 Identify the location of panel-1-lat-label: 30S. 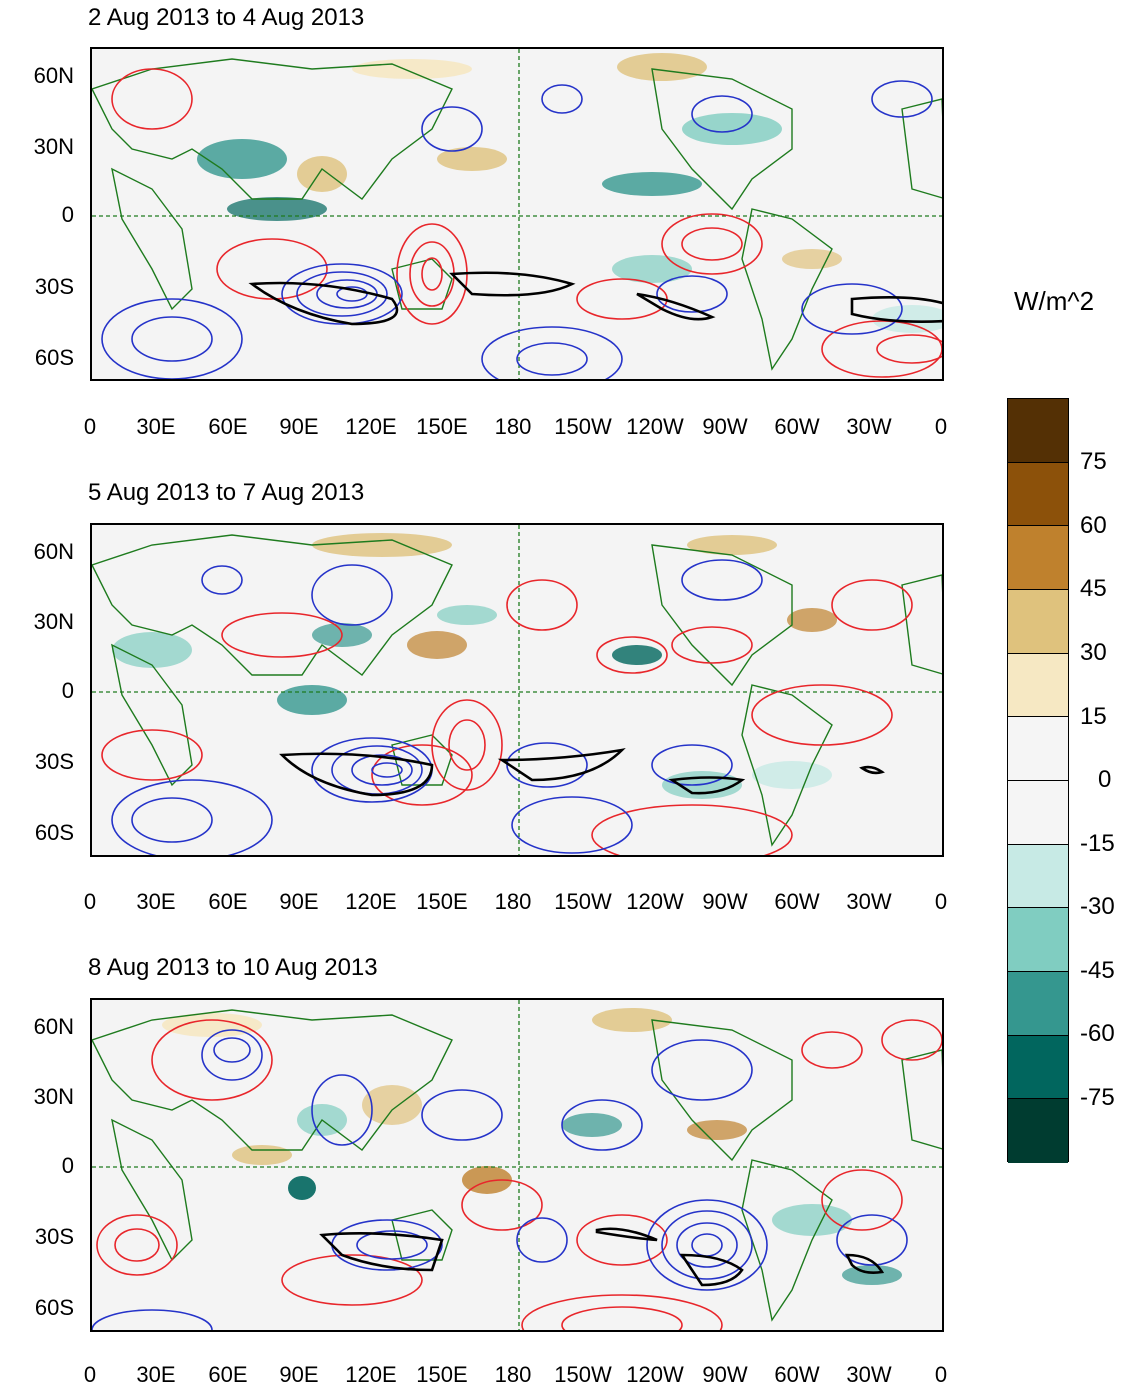
(54, 286).